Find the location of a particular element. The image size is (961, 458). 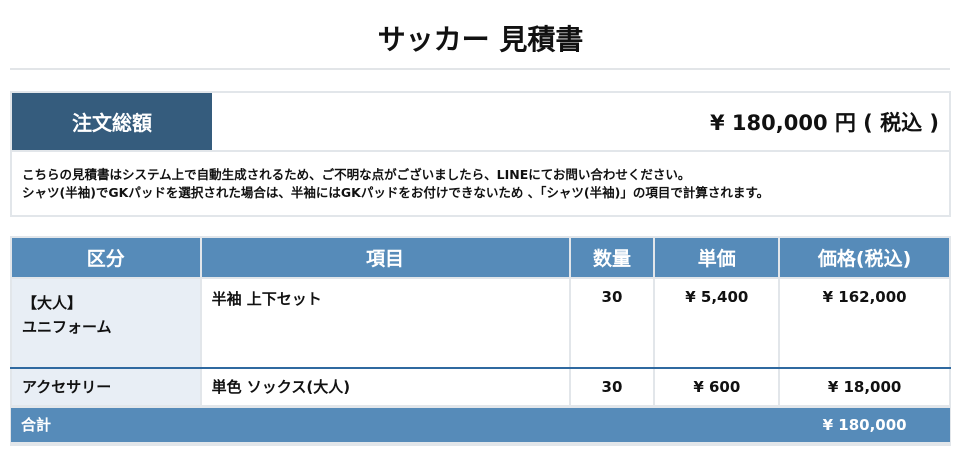

category-cell: 【大人】ユニフォーム is located at coordinates (106, 323).